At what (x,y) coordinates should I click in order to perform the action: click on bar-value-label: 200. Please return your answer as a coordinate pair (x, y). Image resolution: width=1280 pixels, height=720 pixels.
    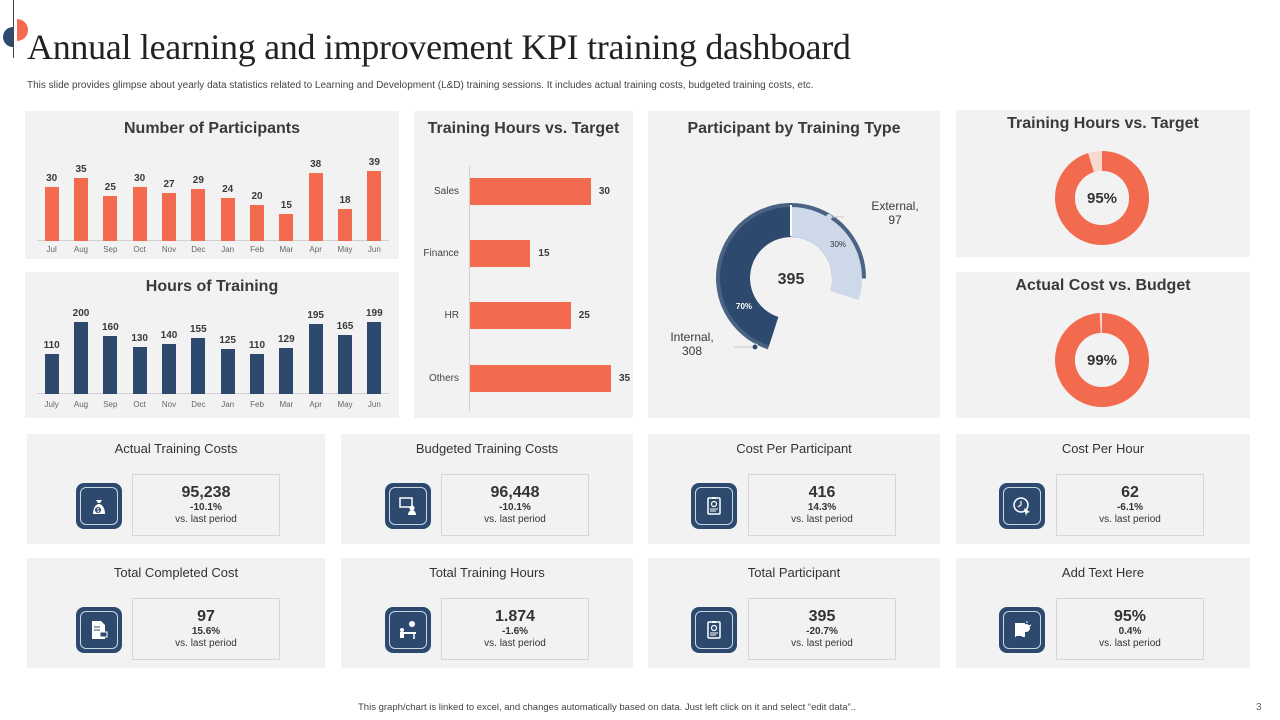
    Looking at the image, I should click on (81, 313).